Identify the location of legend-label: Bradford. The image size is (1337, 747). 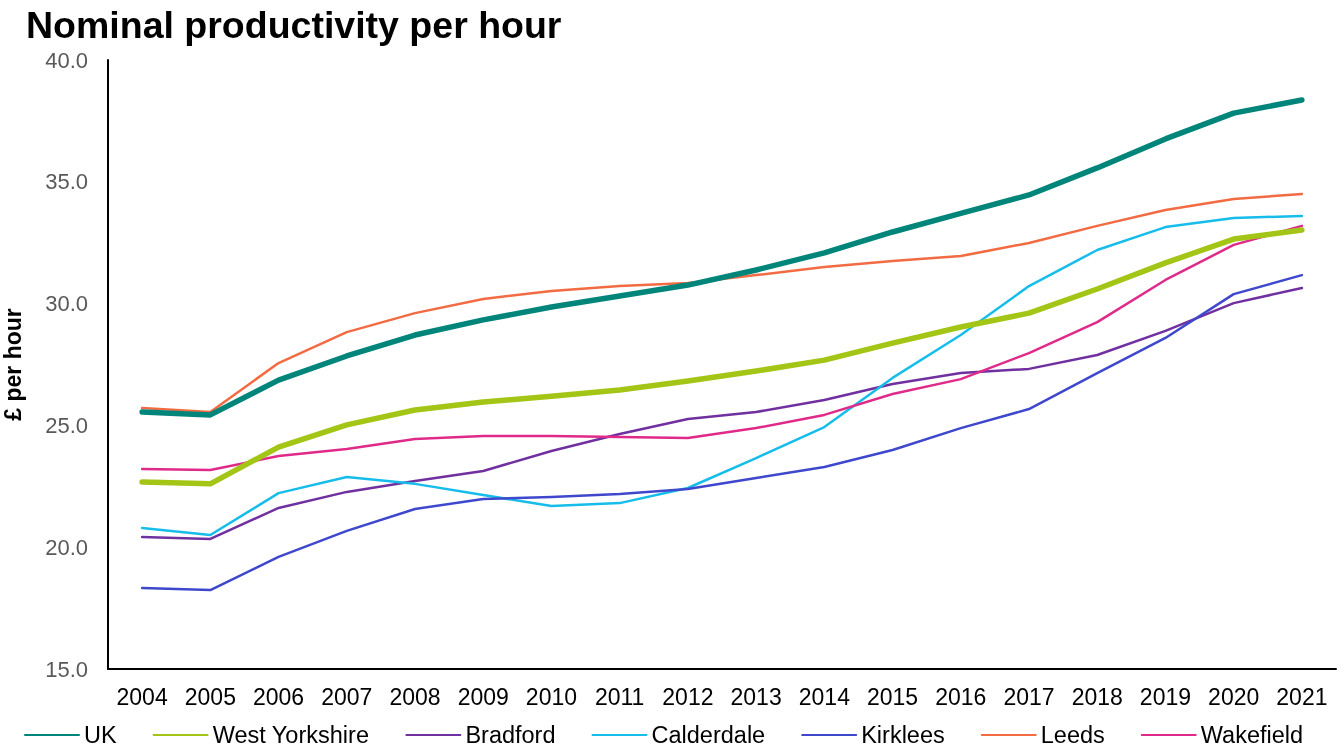
(510, 734).